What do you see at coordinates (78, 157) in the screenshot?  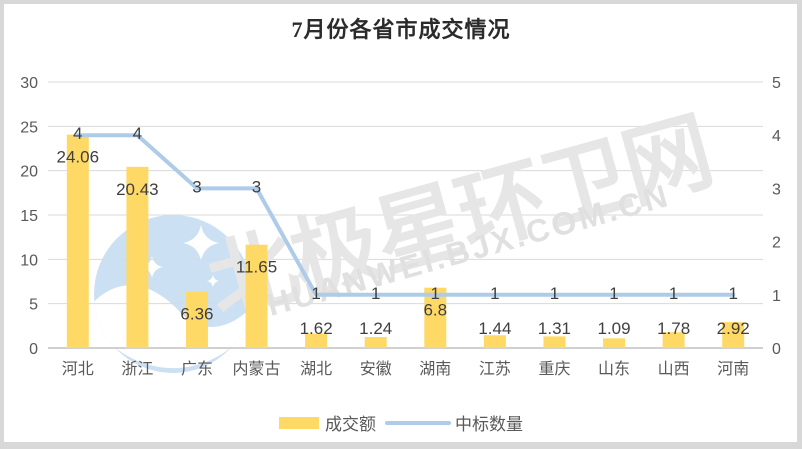 I see `bar-value-label: 24.06` at bounding box center [78, 157].